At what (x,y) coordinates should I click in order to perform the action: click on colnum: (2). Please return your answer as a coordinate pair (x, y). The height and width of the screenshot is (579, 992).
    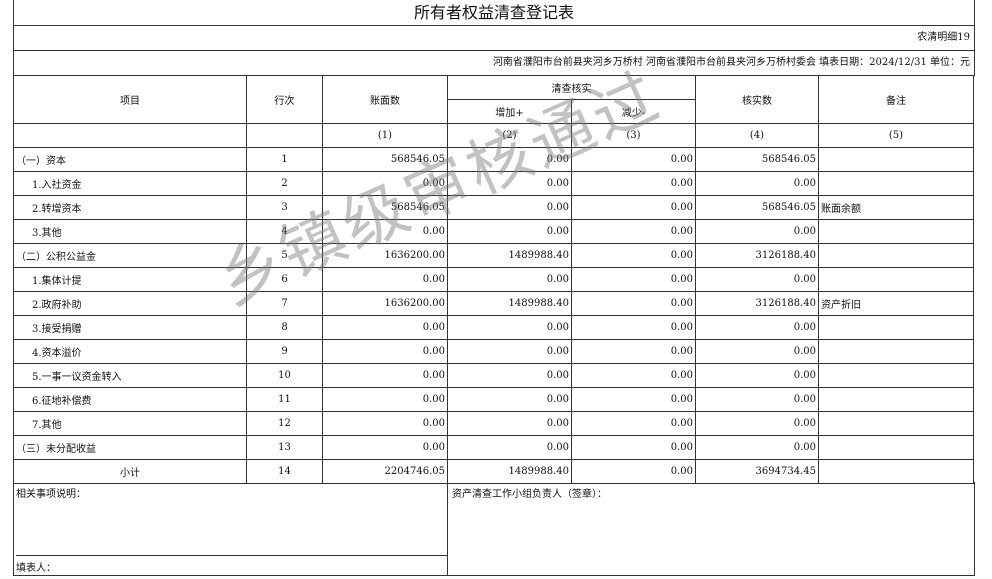
    Looking at the image, I should click on (509, 135).